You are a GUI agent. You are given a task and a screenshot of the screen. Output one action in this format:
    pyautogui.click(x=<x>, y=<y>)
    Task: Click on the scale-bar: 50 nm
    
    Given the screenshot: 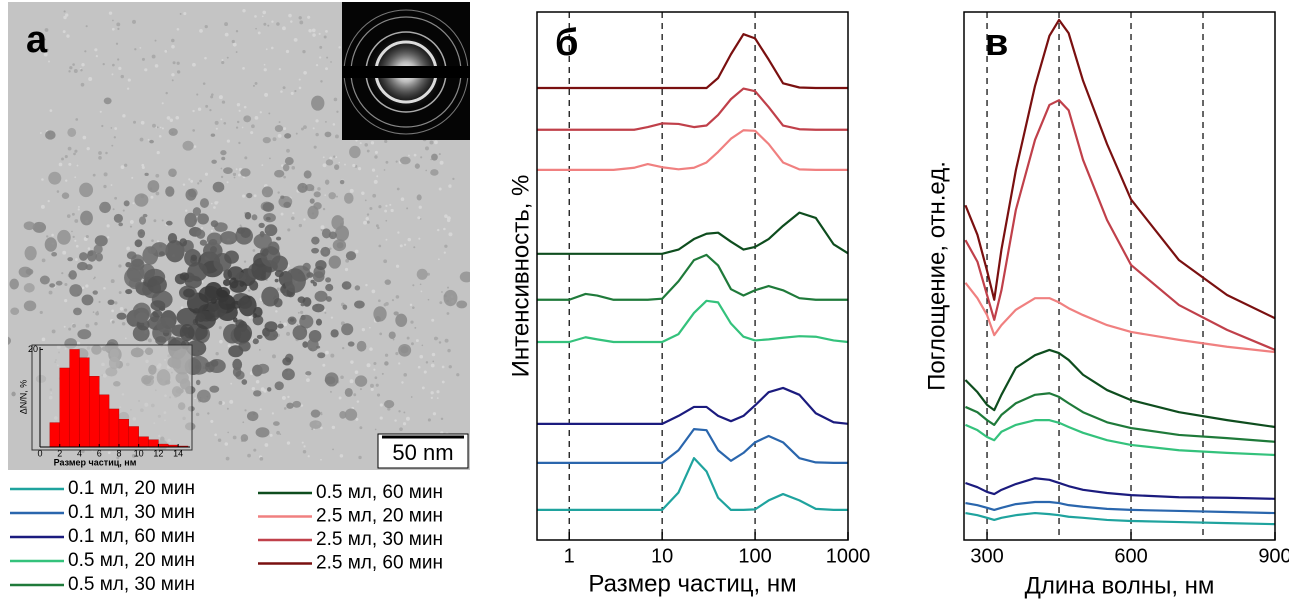 What is the action you would take?
    pyautogui.click(x=423, y=451)
    